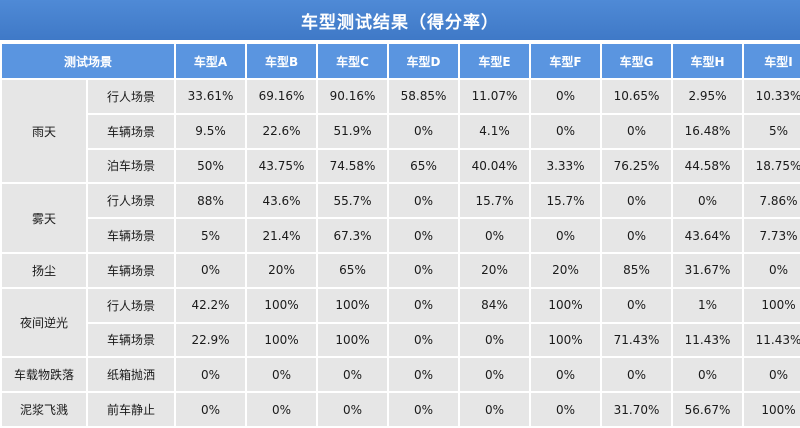 The width and height of the screenshot is (800, 428). I want to click on condition-cell: 扬尘, so click(44, 270).